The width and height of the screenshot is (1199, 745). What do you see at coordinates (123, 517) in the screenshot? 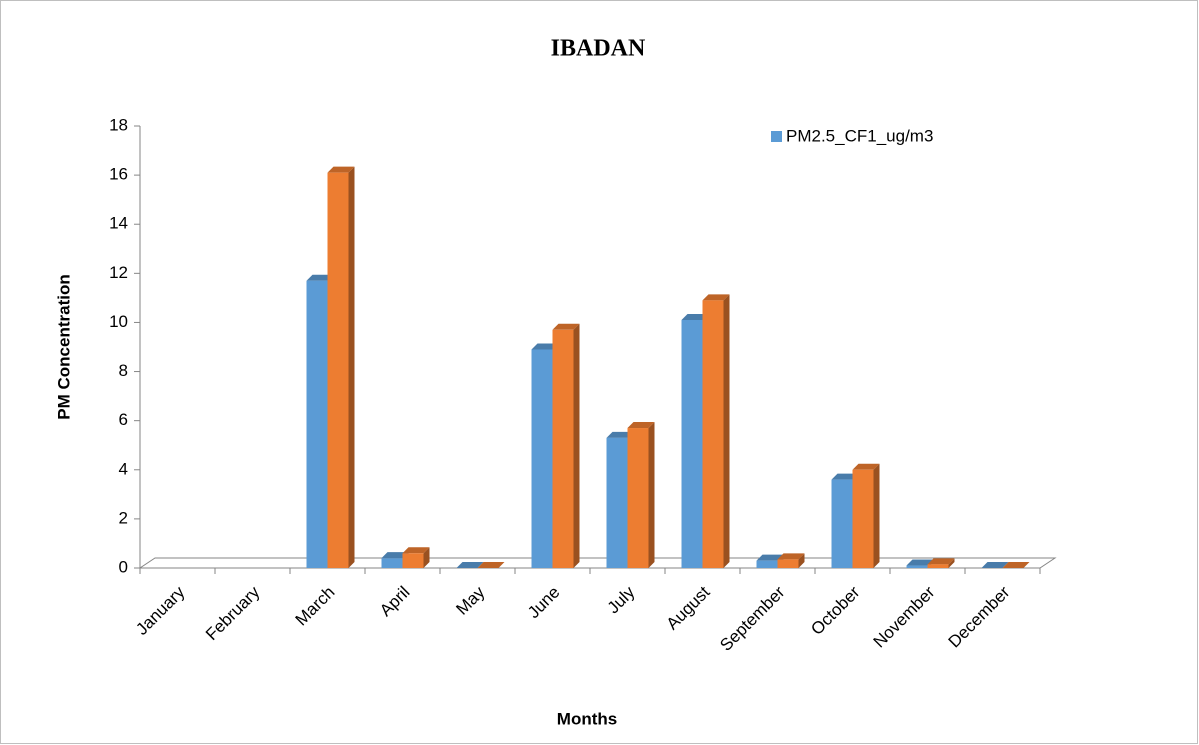
I see `y-tick-label: 2` at bounding box center [123, 517].